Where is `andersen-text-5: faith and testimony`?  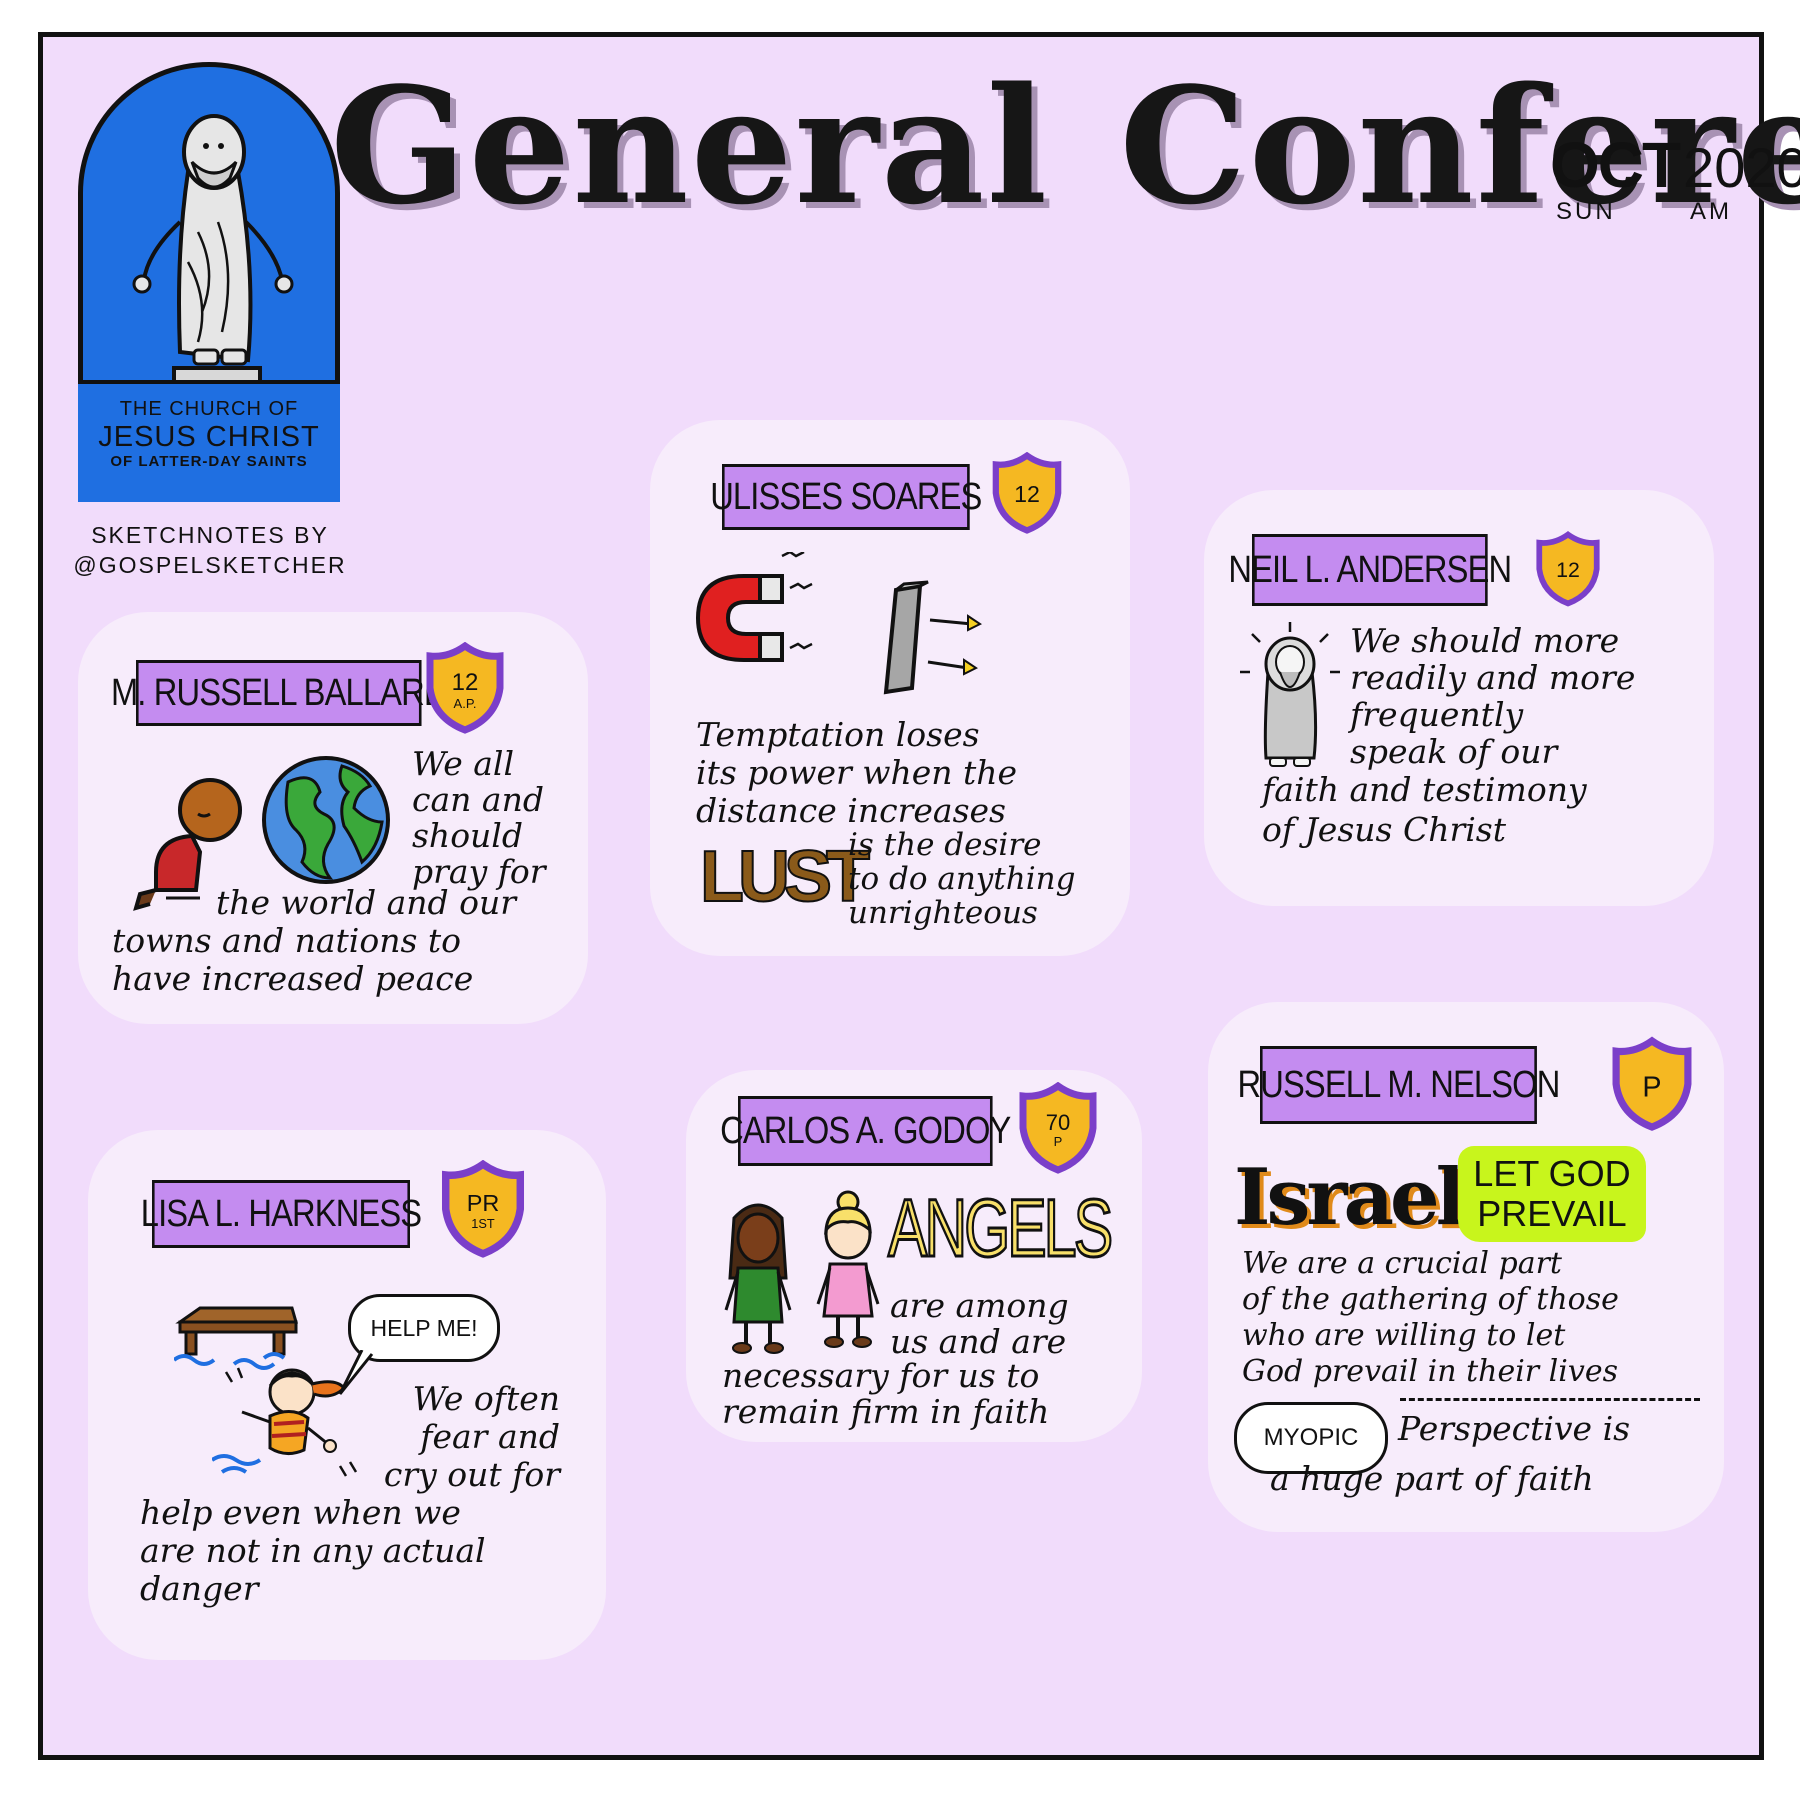 andersen-text-5: faith and testimony is located at coordinates (1424, 789).